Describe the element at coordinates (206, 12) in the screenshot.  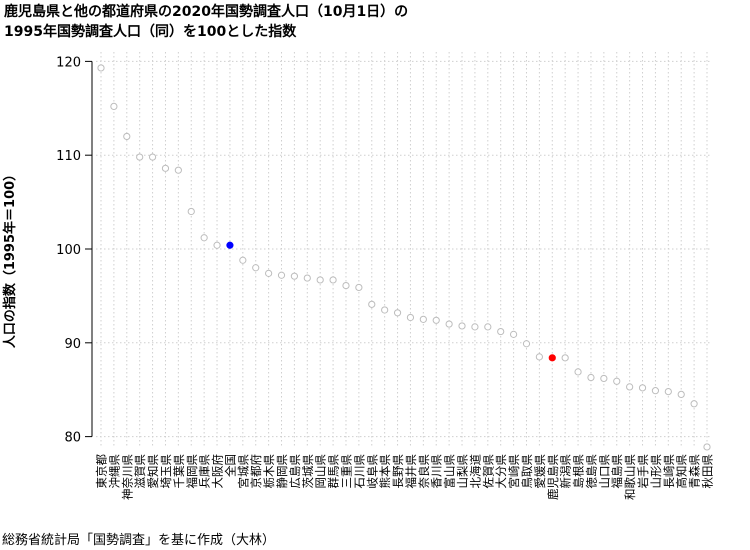
I see `chart-title-line-1: 鹿児島県と他の都道府県の2020年国勢調査人口（10月1日）の` at that location.